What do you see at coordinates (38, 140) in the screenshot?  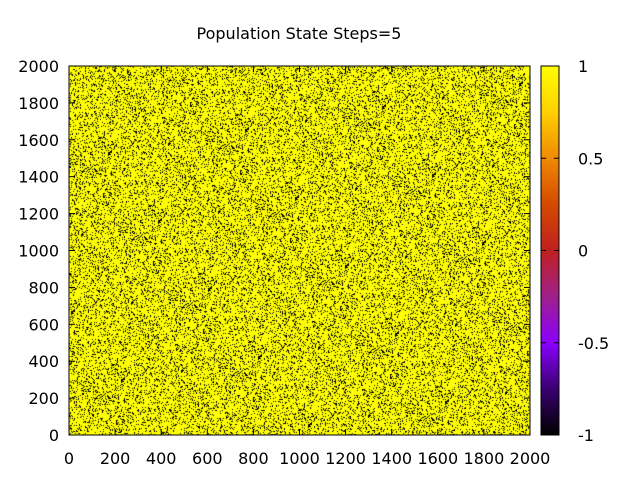 I see `y-tick-label: 1600` at bounding box center [38, 140].